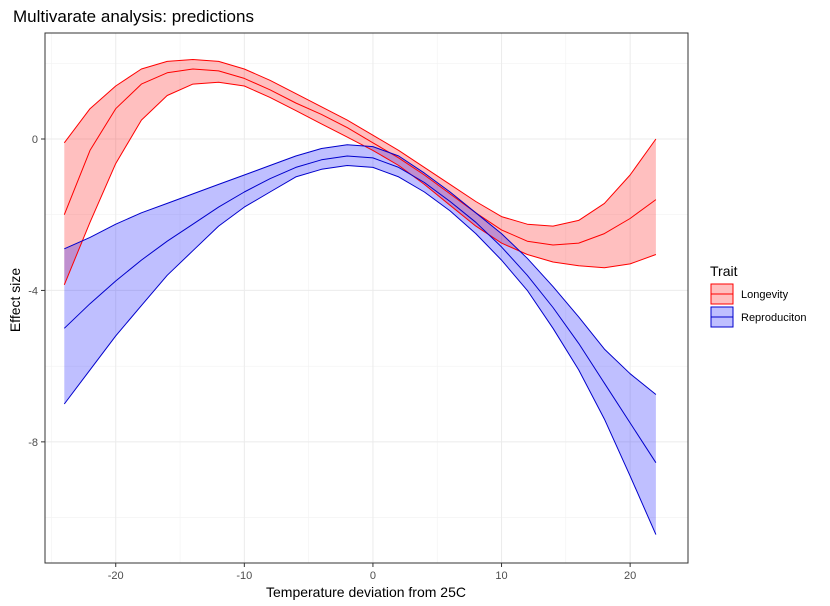 This screenshot has width=830, height=606. I want to click on legend: Trait Longevity Reproduciton, so click(758, 295).